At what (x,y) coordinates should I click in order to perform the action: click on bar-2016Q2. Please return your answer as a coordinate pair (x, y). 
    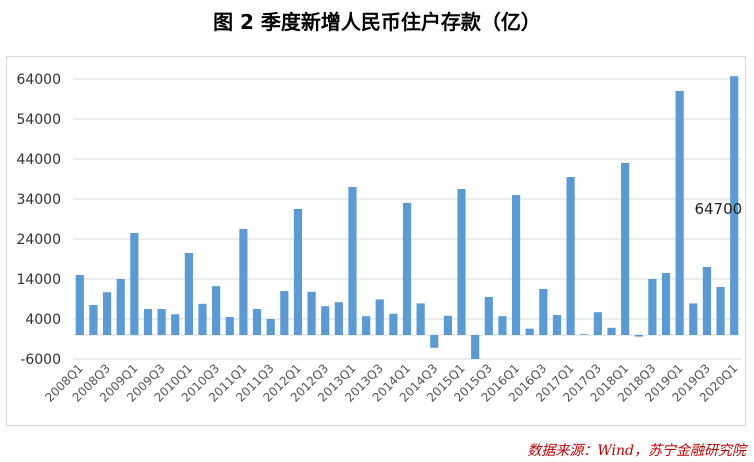
    Looking at the image, I should click on (529, 331).